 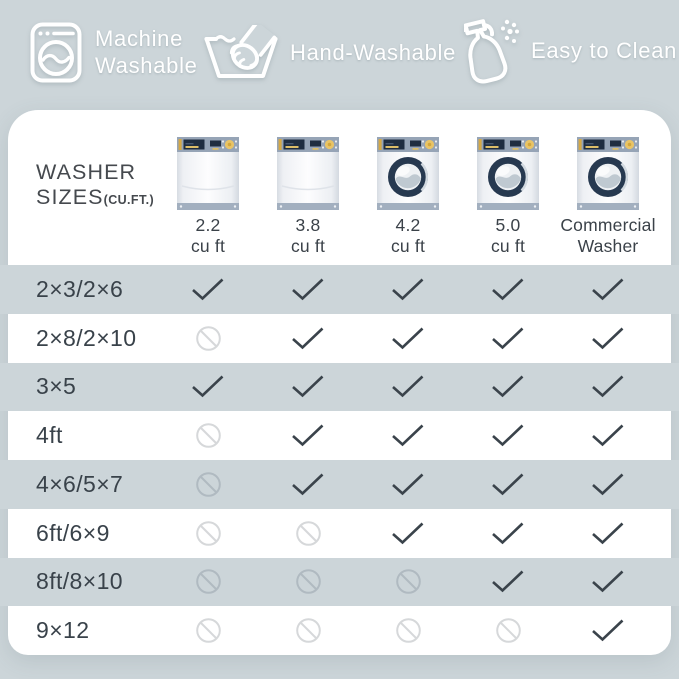 I want to click on column-header: 2.2 cu ft, so click(x=208, y=183).